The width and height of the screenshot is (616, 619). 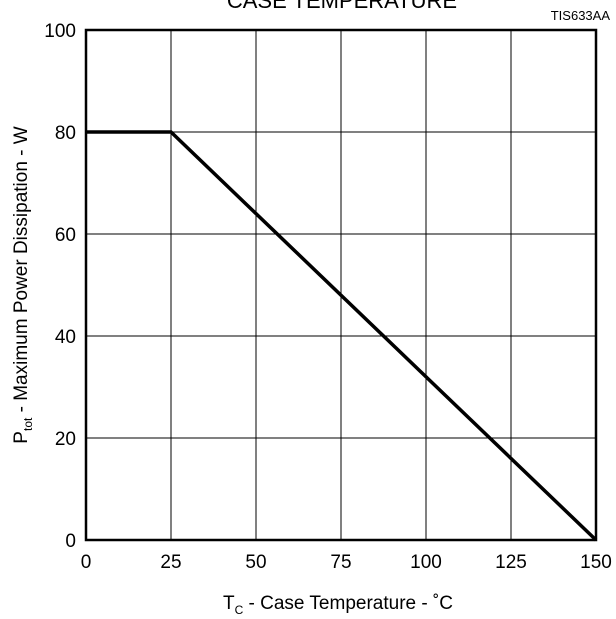 I want to click on x-tick-label: 25, so click(x=170, y=562).